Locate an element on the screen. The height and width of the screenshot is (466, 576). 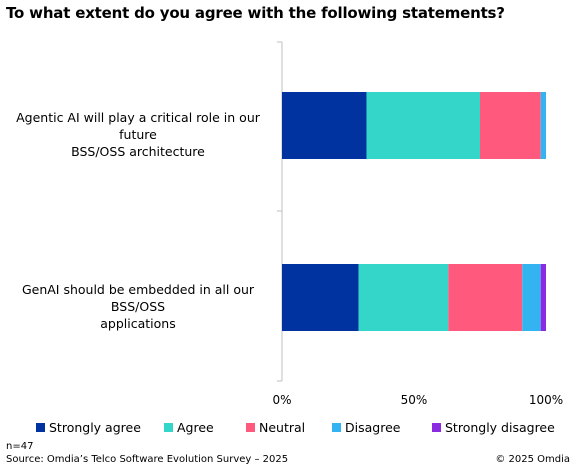
category-label-line: BSS/OSS architecture is located at coordinates (138, 151).